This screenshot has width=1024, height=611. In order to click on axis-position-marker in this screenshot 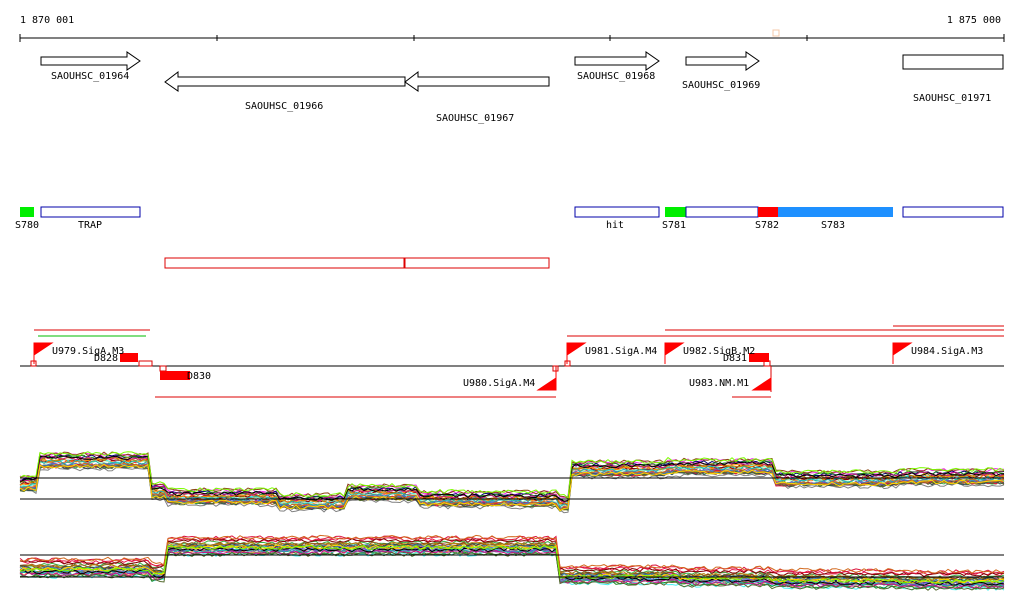, I will do `click(776, 33)`.